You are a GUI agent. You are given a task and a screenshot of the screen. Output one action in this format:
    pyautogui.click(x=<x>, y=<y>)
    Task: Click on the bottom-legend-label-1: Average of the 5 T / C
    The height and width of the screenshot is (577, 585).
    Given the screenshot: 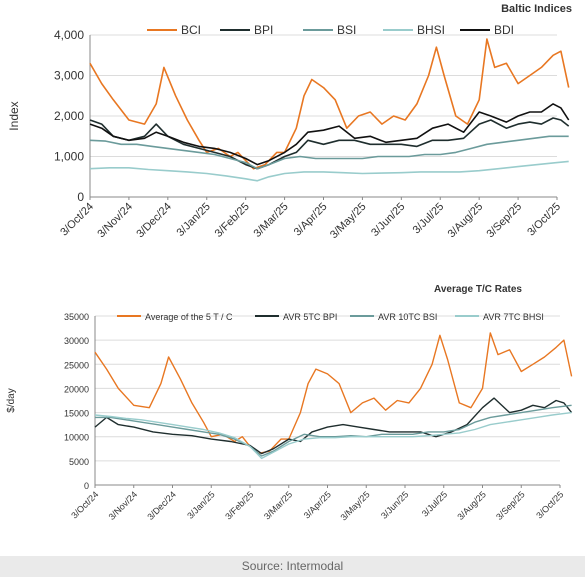 What is the action you would take?
    pyautogui.click(x=189, y=317)
    